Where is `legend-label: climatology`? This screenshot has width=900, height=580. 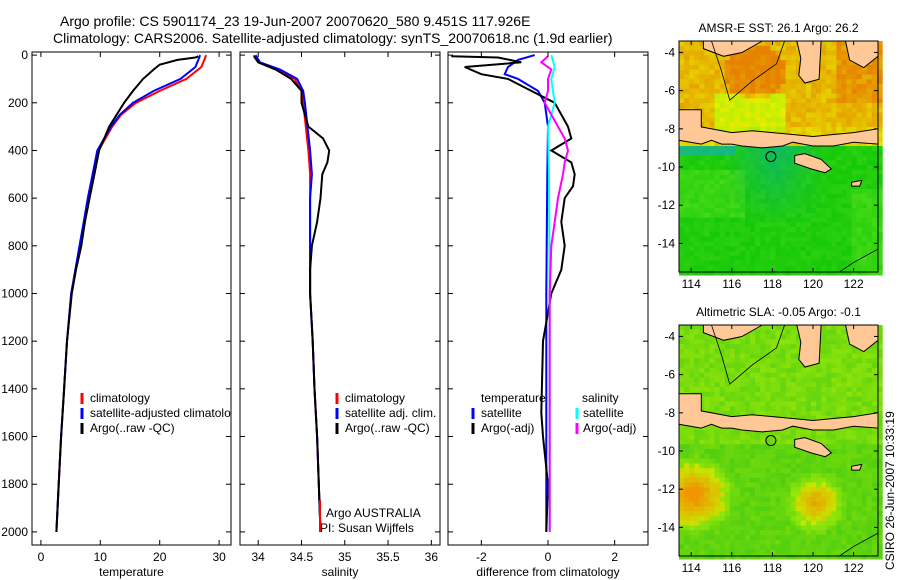 legend-label: climatology is located at coordinates (375, 398).